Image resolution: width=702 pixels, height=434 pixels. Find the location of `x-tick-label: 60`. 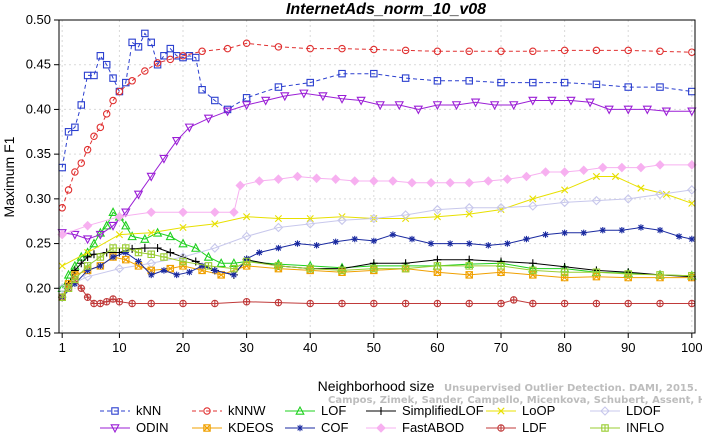

x-tick-label: 60 is located at coordinates (437, 347).